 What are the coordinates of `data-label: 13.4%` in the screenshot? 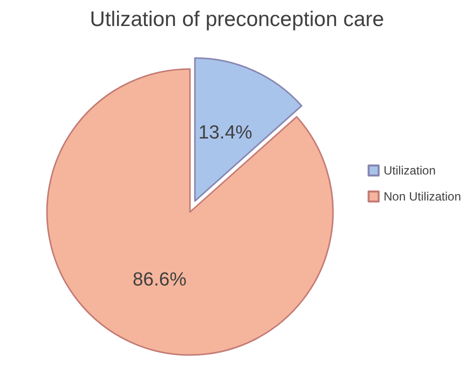 It's located at (225, 133).